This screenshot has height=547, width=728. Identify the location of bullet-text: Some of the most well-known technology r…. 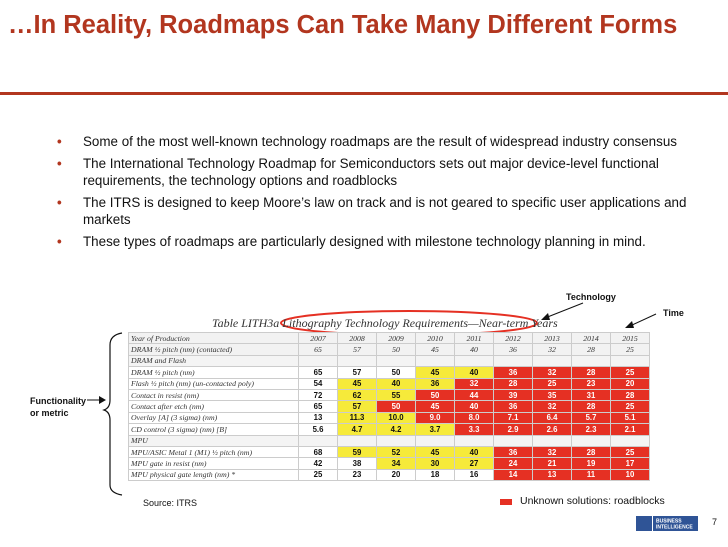
(380, 141).